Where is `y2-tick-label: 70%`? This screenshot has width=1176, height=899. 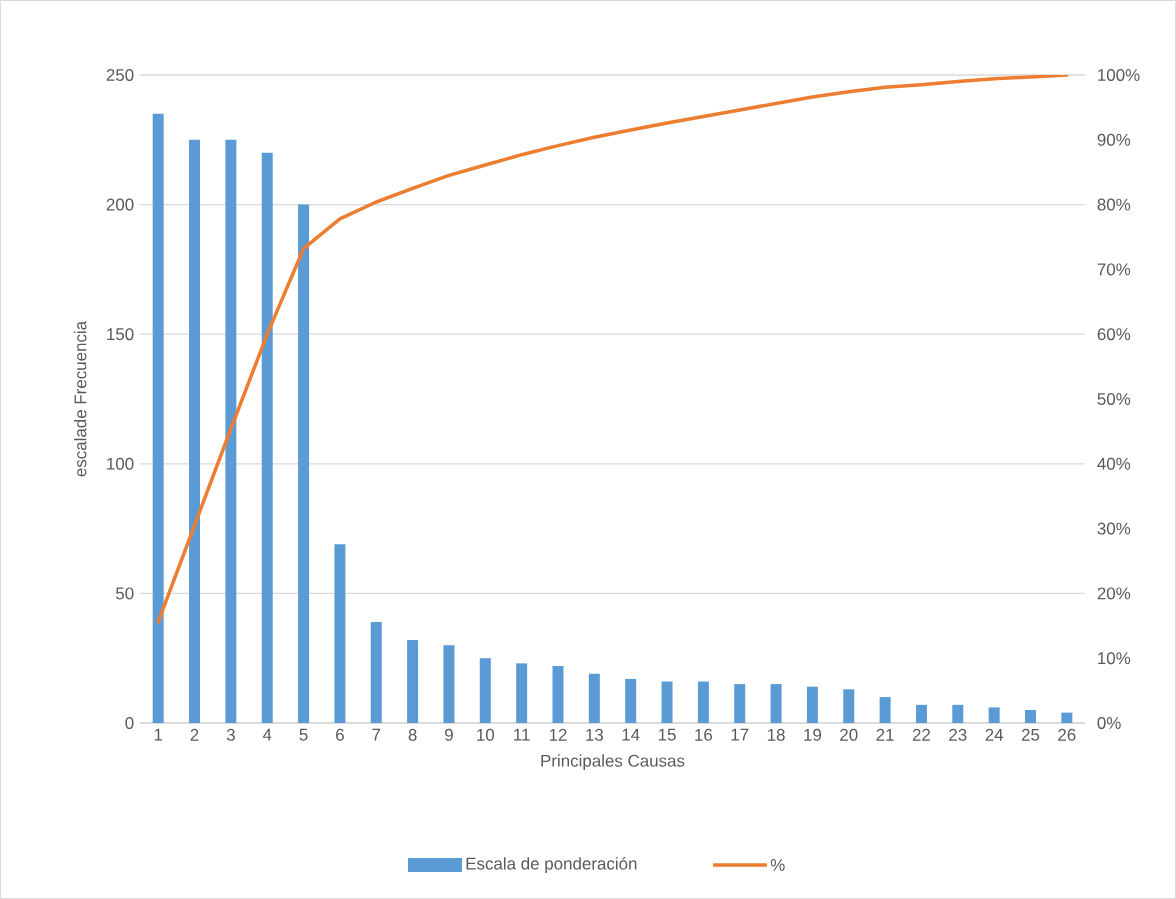
y2-tick-label: 70% is located at coordinates (1114, 269).